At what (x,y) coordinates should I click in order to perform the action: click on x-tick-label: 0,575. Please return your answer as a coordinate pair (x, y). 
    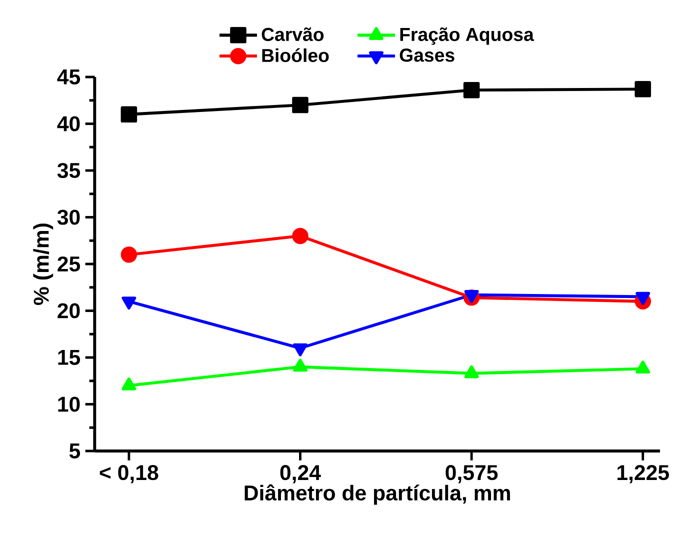
    Looking at the image, I should click on (472, 474).